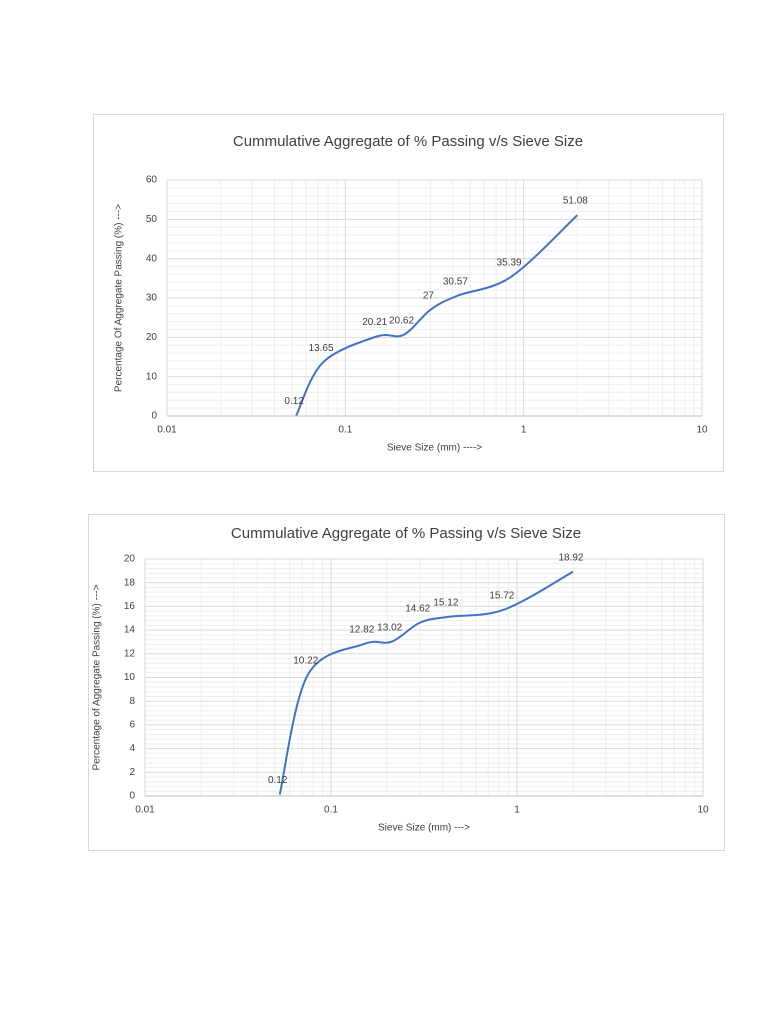  What do you see at coordinates (130, 582) in the screenshot?
I see `y-tick-label: 18` at bounding box center [130, 582].